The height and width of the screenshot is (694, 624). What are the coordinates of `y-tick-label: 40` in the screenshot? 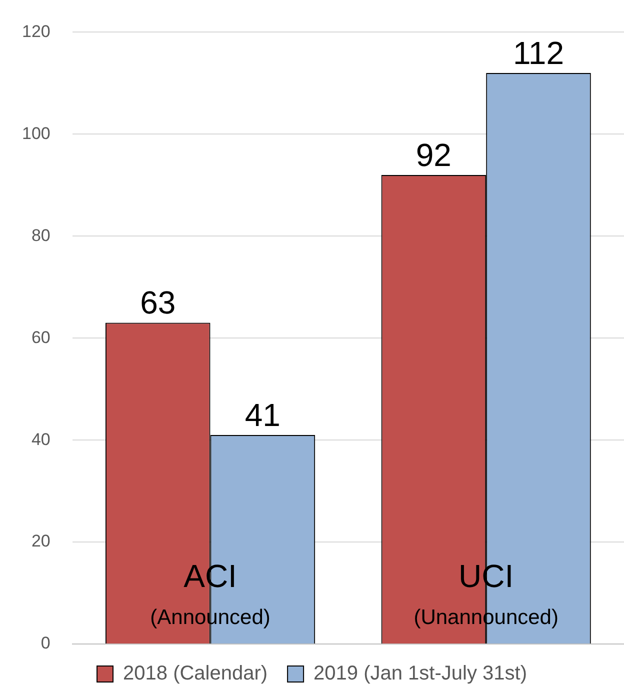 It's located at (40, 439).